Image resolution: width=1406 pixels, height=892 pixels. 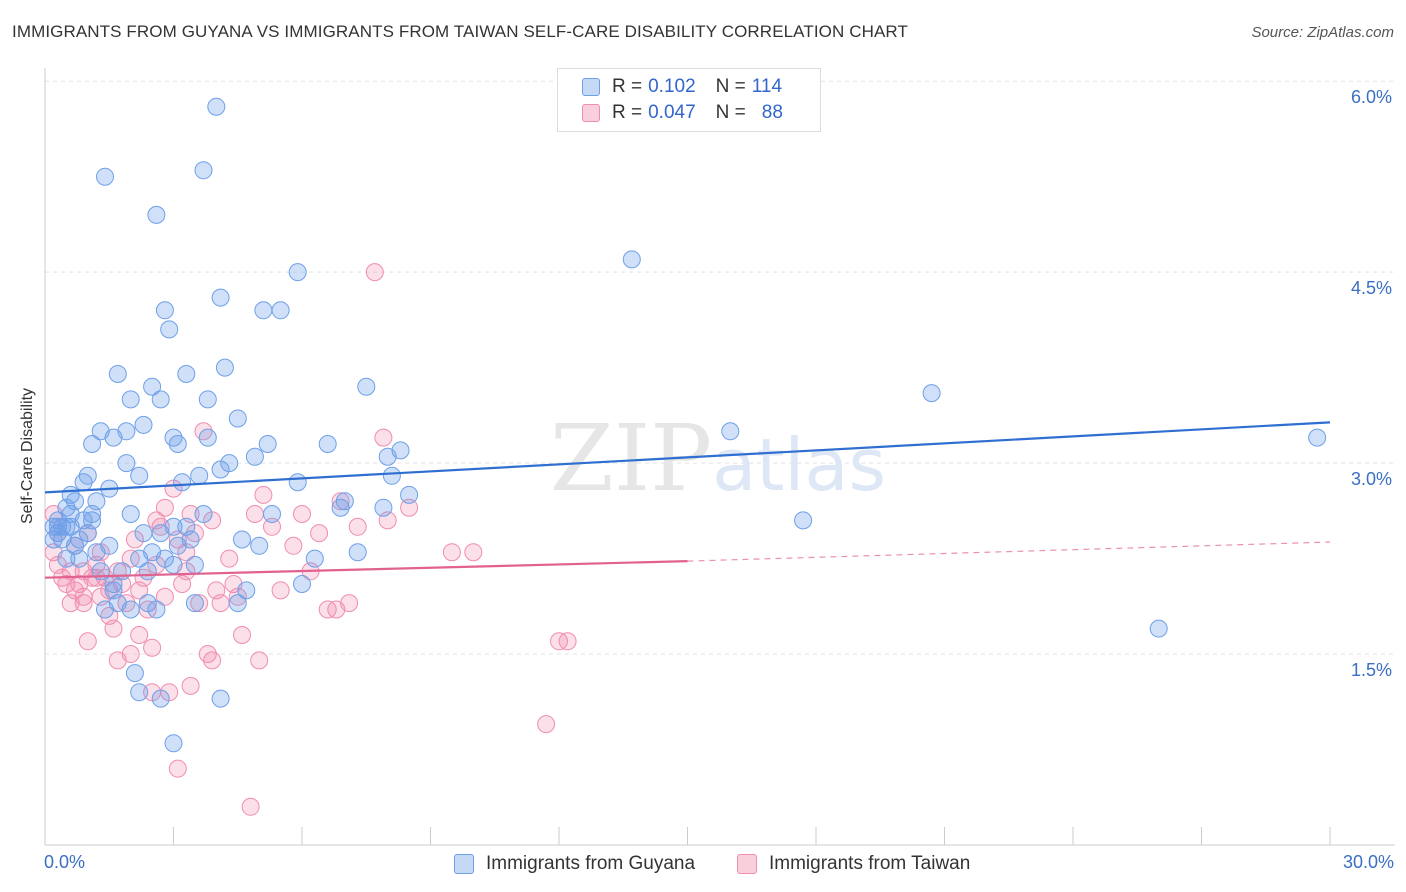 What do you see at coordinates (870, 863) in the screenshot?
I see `bottom-taiwan-label: Immigrants from Taiwan` at bounding box center [870, 863].